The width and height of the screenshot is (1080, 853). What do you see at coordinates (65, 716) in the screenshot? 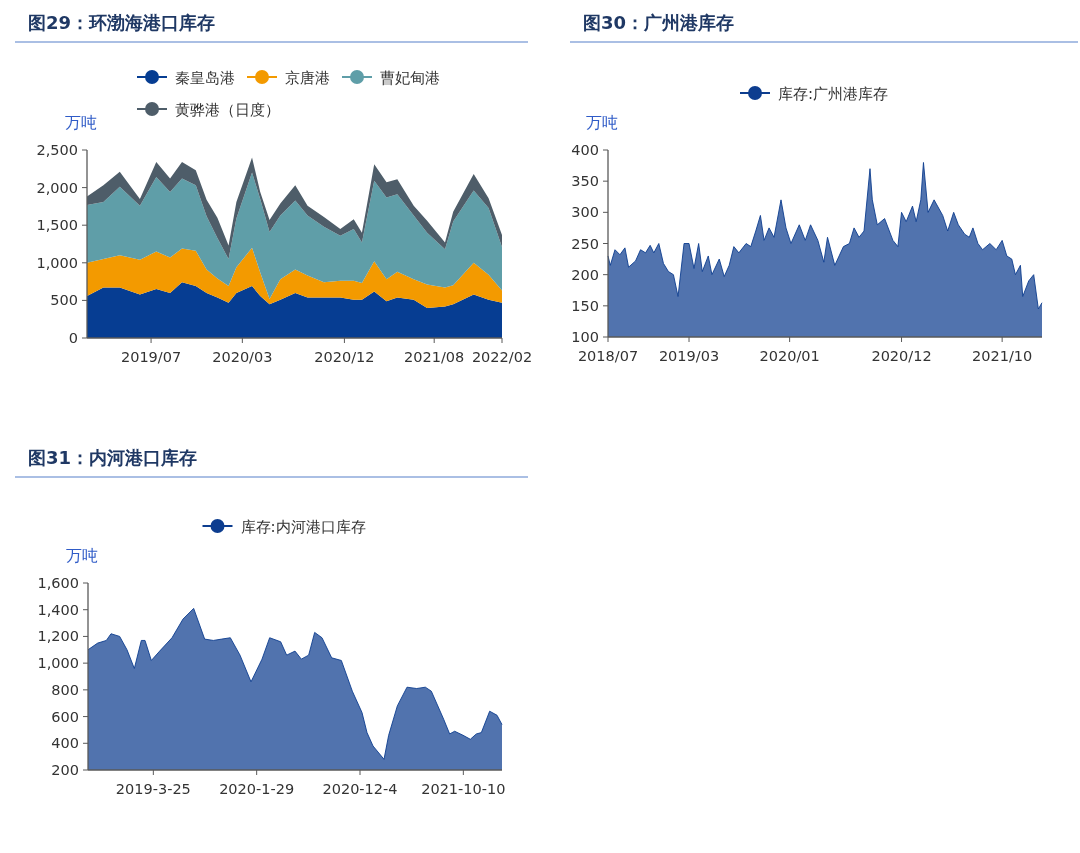
I see `y-tick-label: 600` at bounding box center [65, 716].